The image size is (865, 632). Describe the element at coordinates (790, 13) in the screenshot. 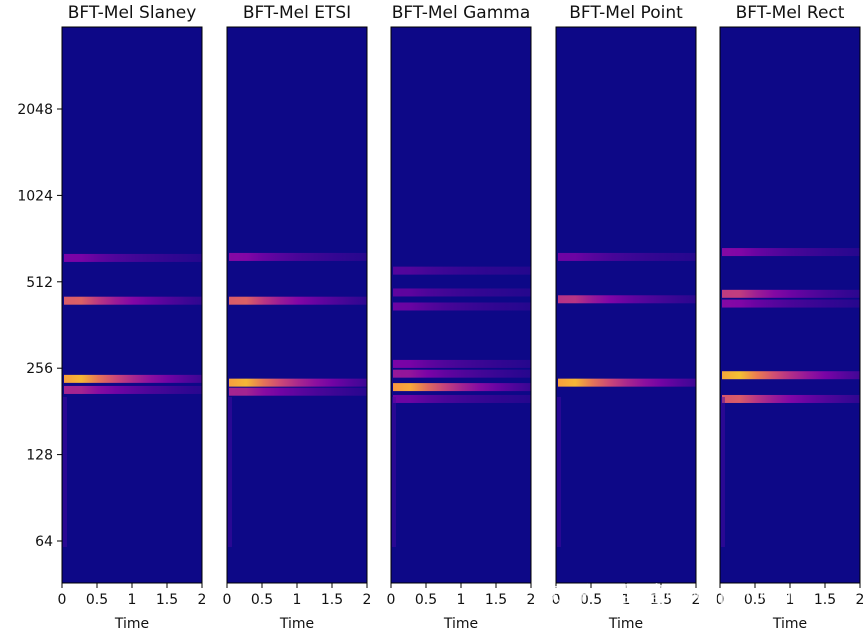

I see `panel-title: BFT-Mel Rect` at that location.